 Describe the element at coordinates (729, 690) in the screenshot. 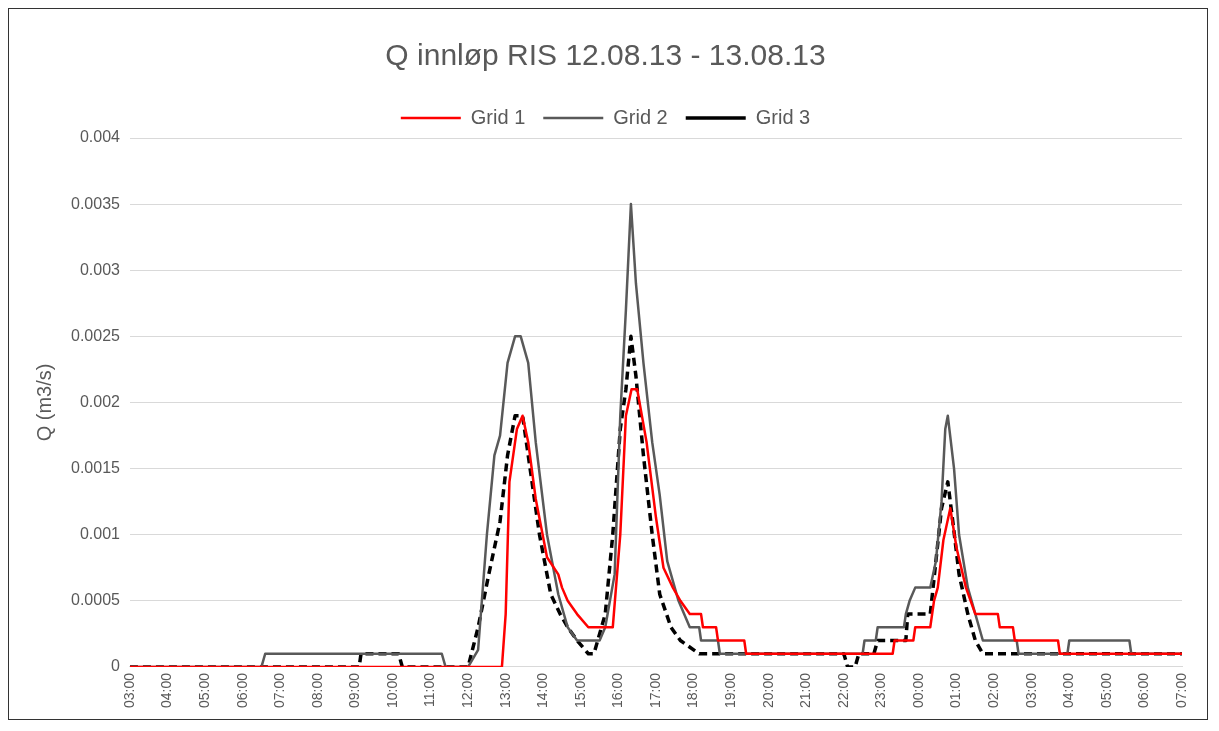

I see `x-tick-label: 19:00` at that location.